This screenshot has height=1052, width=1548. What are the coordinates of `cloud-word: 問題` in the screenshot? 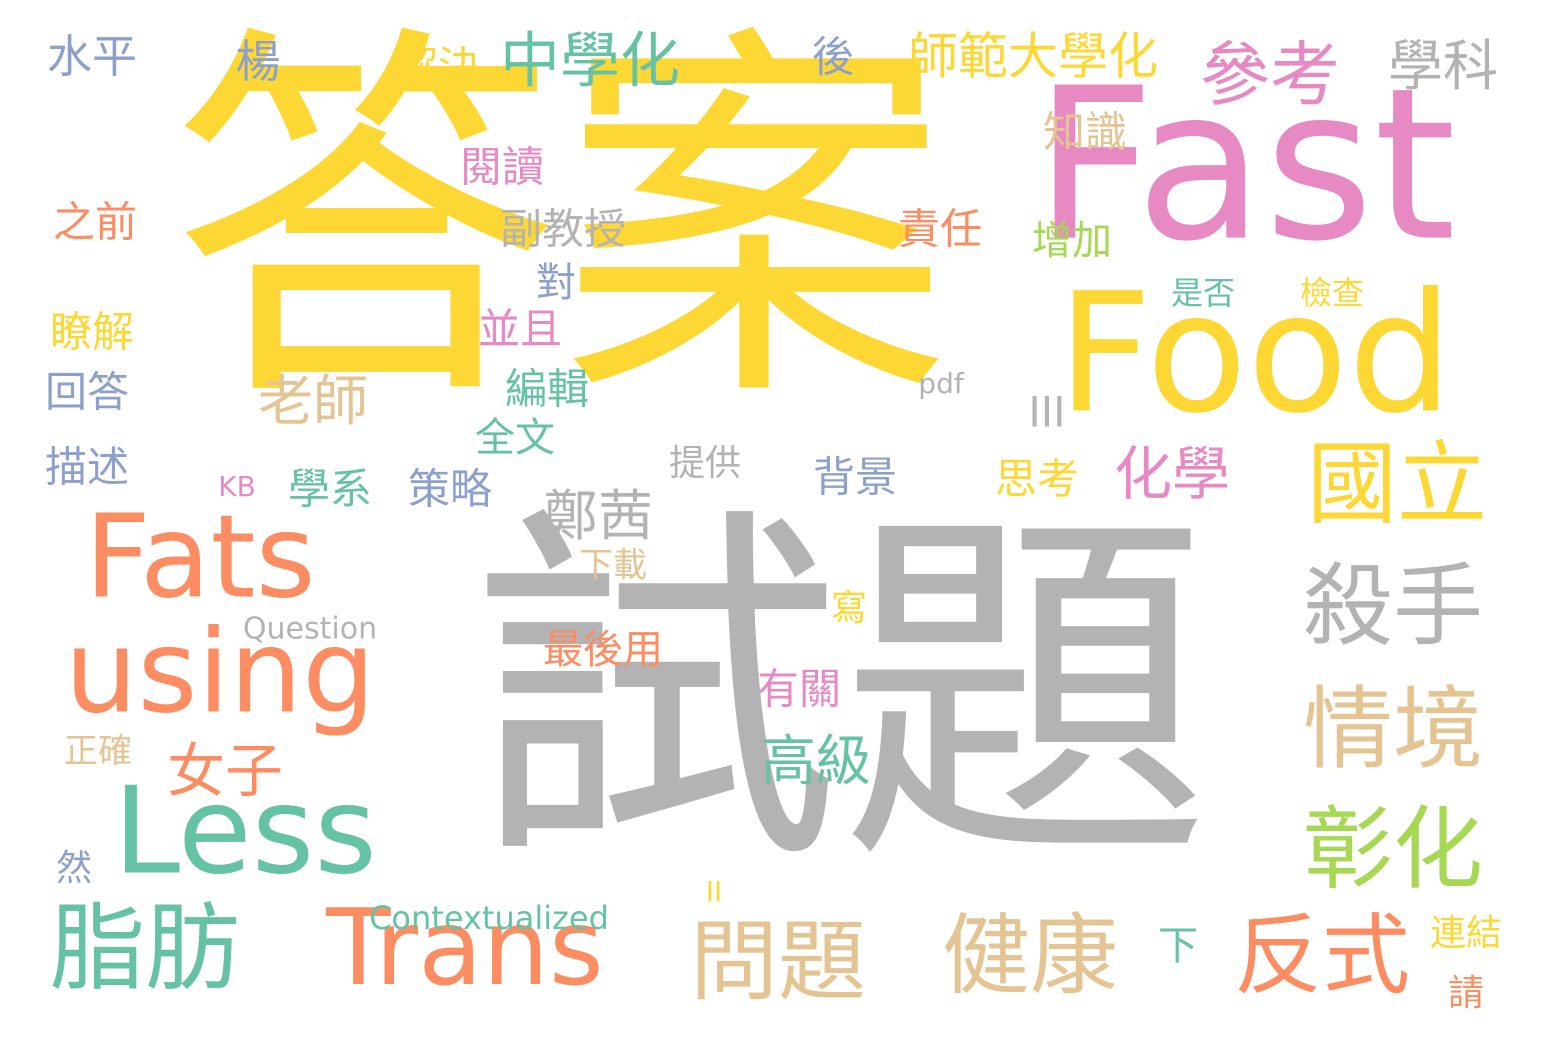 It's located at (778, 961).